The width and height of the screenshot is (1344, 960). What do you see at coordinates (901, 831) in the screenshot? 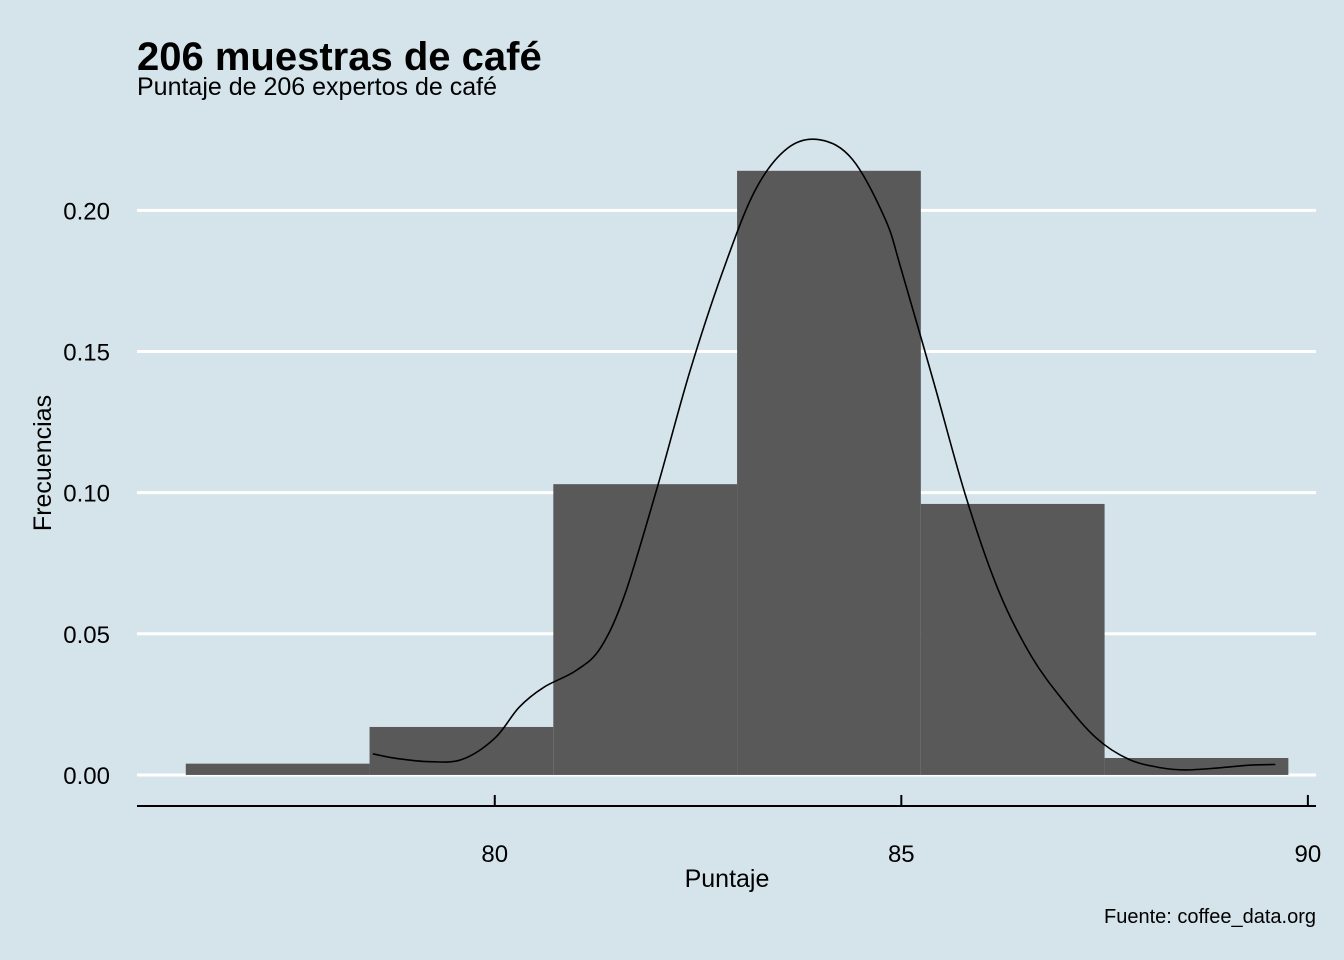
I see `x-axis-ticks: 80 85 90` at bounding box center [901, 831].